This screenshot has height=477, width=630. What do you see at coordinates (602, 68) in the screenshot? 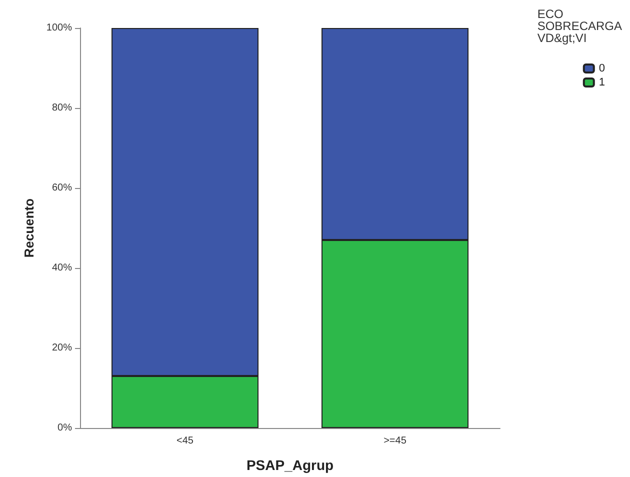
I see `legend-label: 0` at bounding box center [602, 68].